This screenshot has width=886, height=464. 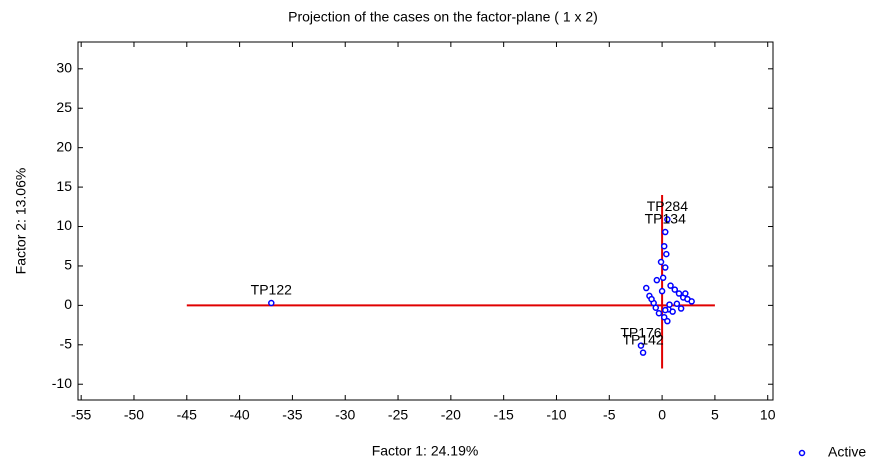 I want to click on y-tick-label: -5, so click(x=66, y=344).